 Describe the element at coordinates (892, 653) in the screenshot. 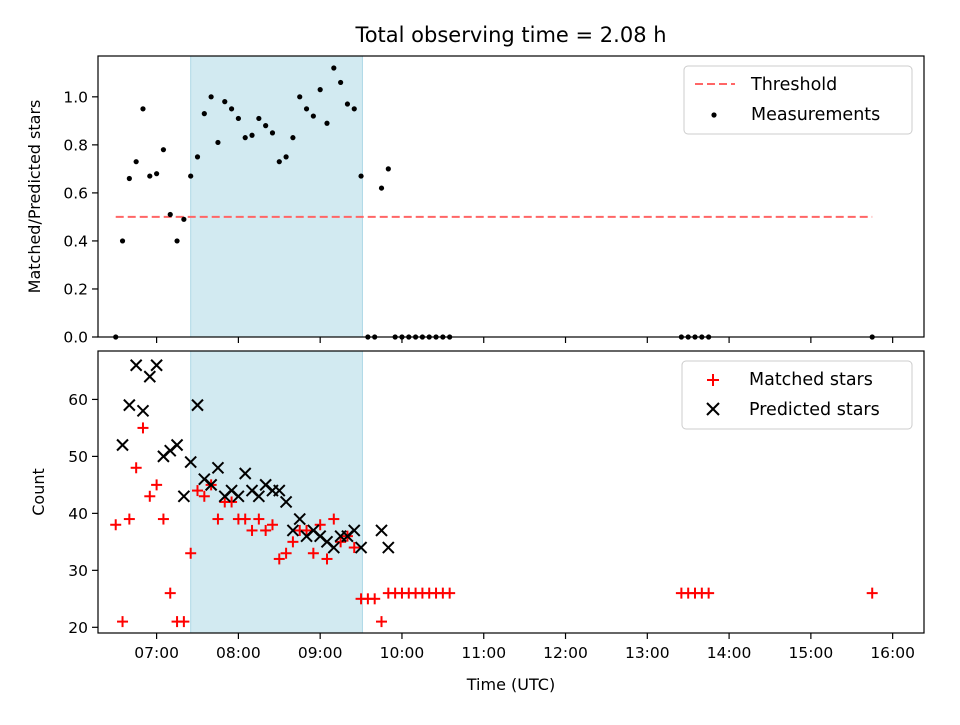

I see `x-tick-label: 16:00` at that location.